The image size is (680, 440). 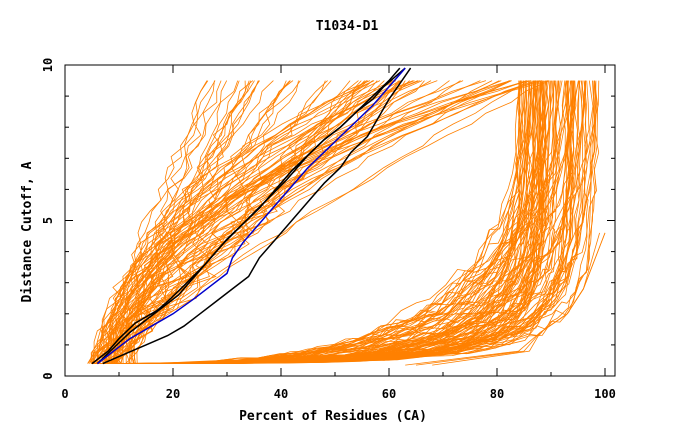 What do you see at coordinates (48, 220) in the screenshot?
I see `y-tick-label: 5` at bounding box center [48, 220].